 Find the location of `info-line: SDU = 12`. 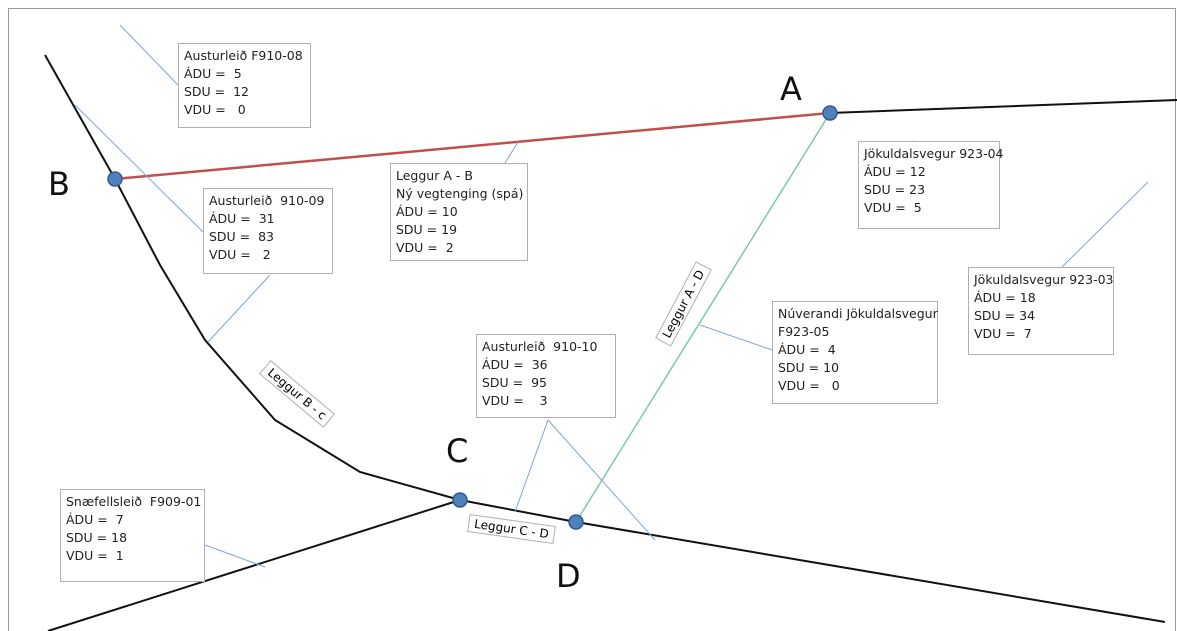

info-line: SDU = 12 is located at coordinates (217, 91).